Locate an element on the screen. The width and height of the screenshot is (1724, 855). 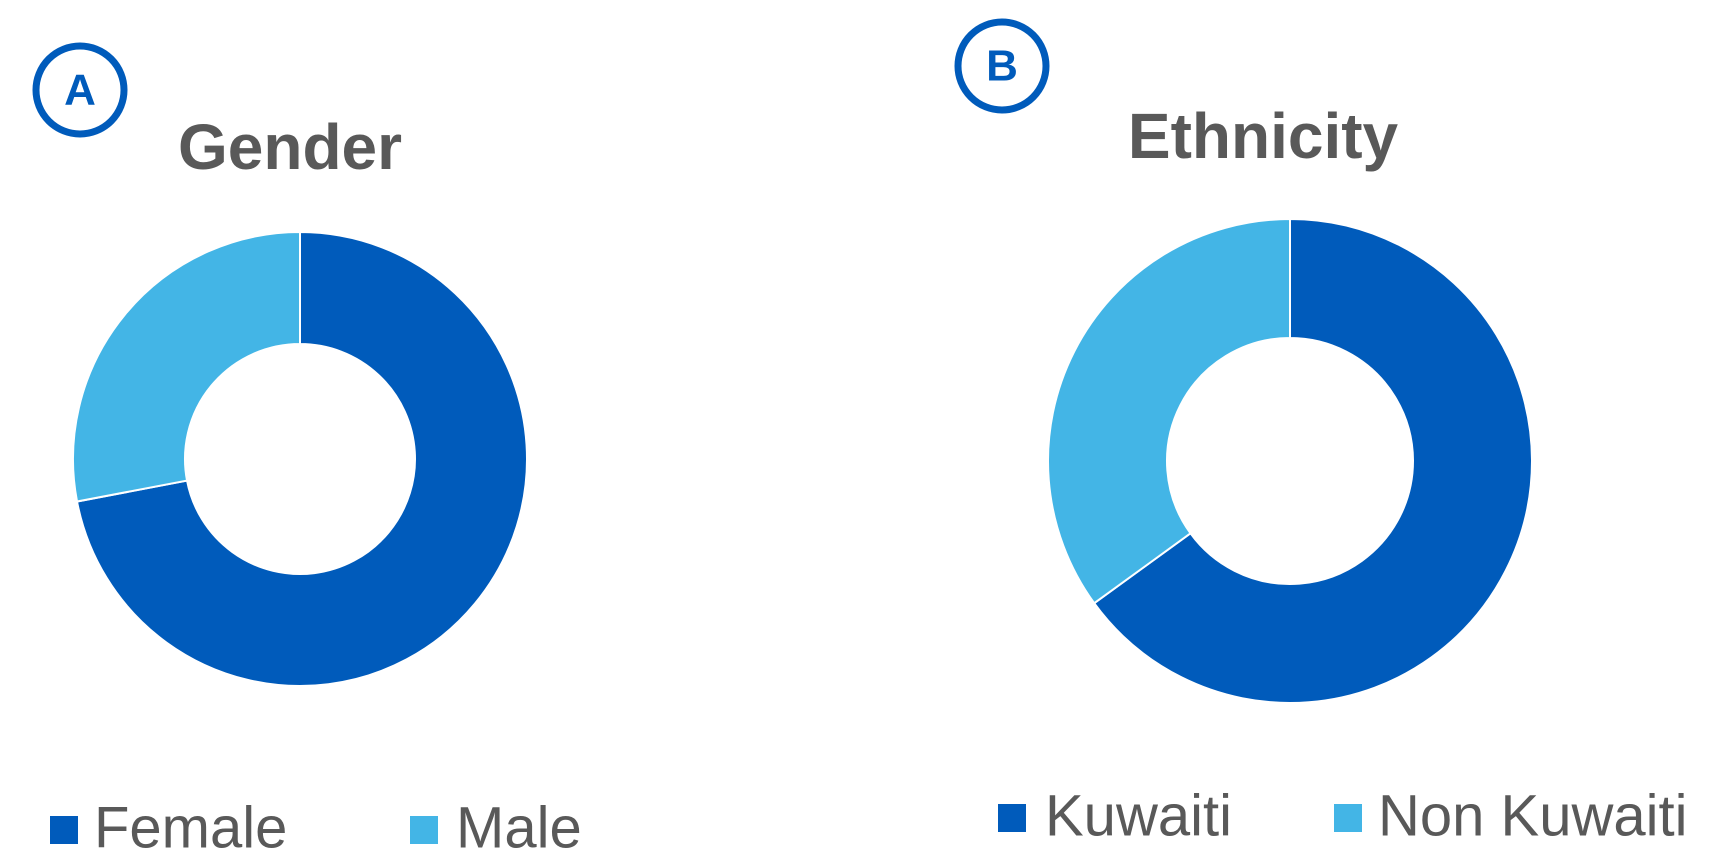
chart-title: Gender is located at coordinates (290, 147).